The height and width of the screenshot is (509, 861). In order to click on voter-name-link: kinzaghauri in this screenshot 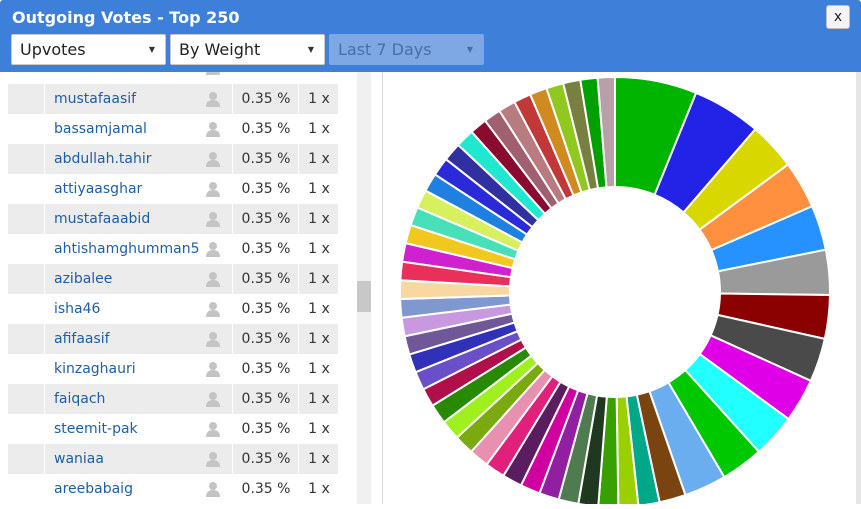, I will do `click(95, 369)`.